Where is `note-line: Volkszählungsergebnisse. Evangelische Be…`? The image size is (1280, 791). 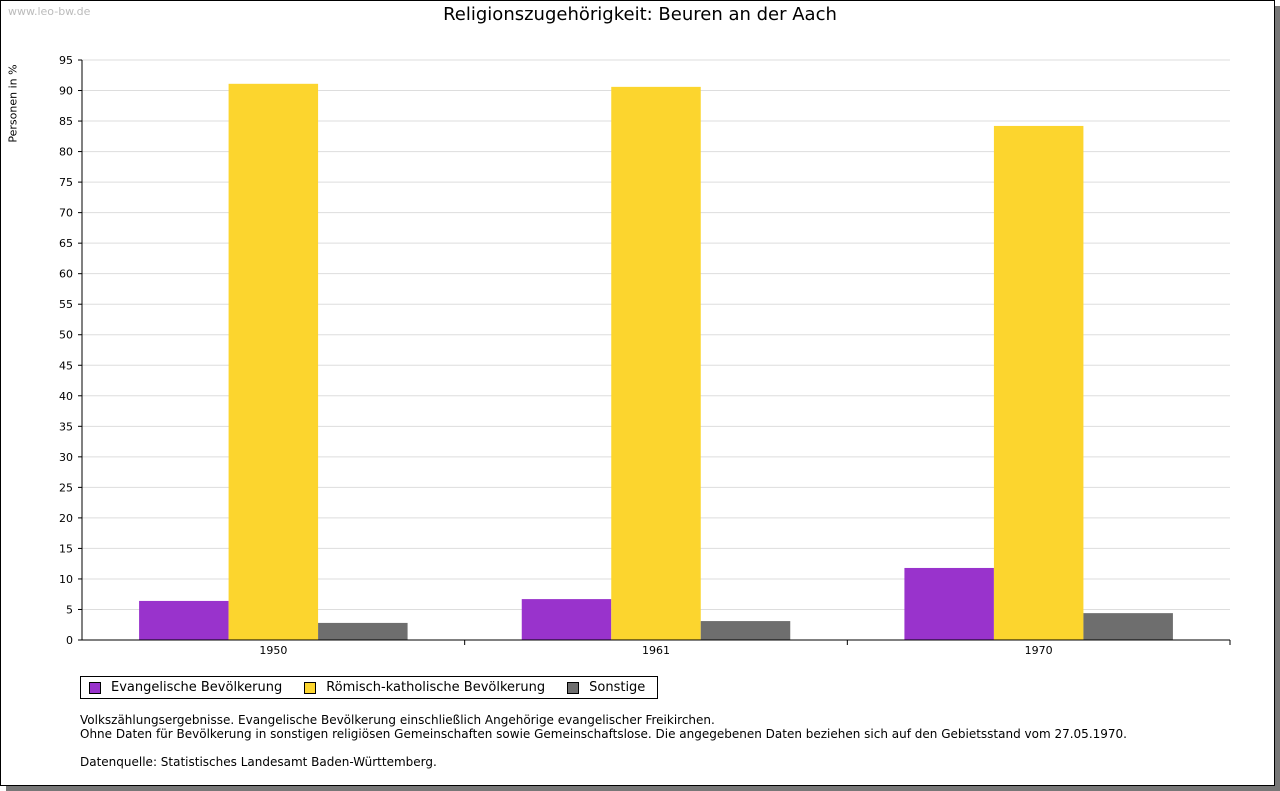
note-line: Volkszählungsergebnisse. Evangelische Be… is located at coordinates (397, 720).